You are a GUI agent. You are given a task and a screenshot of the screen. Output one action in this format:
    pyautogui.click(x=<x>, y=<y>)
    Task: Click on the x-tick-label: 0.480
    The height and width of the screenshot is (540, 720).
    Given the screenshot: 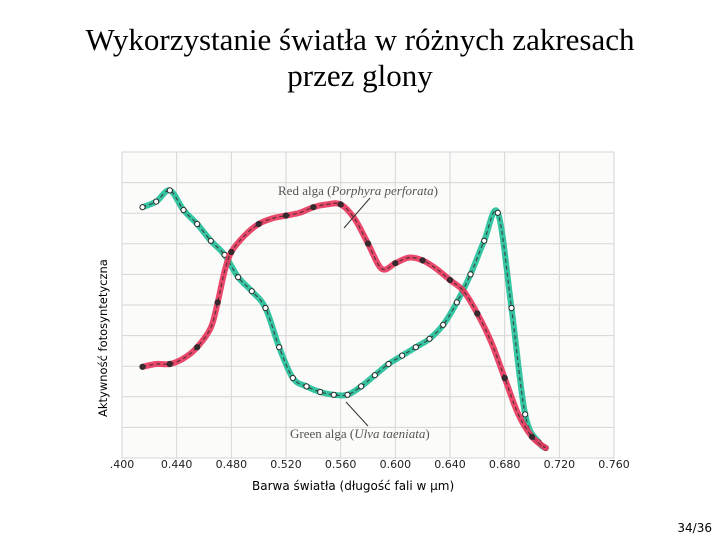 What is the action you would take?
    pyautogui.click(x=232, y=464)
    